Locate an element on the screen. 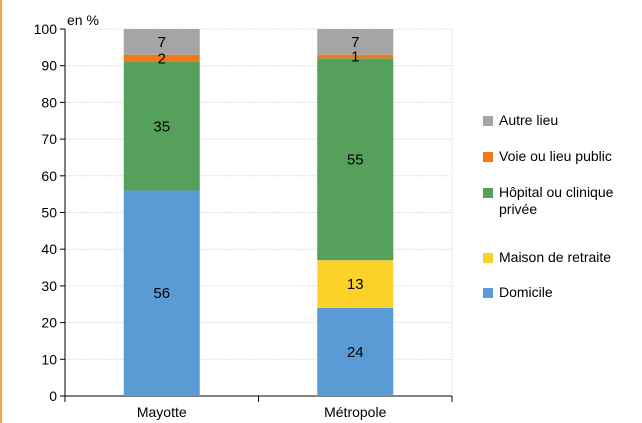  legend-label: Voie ou lieu public is located at coordinates (555, 156).